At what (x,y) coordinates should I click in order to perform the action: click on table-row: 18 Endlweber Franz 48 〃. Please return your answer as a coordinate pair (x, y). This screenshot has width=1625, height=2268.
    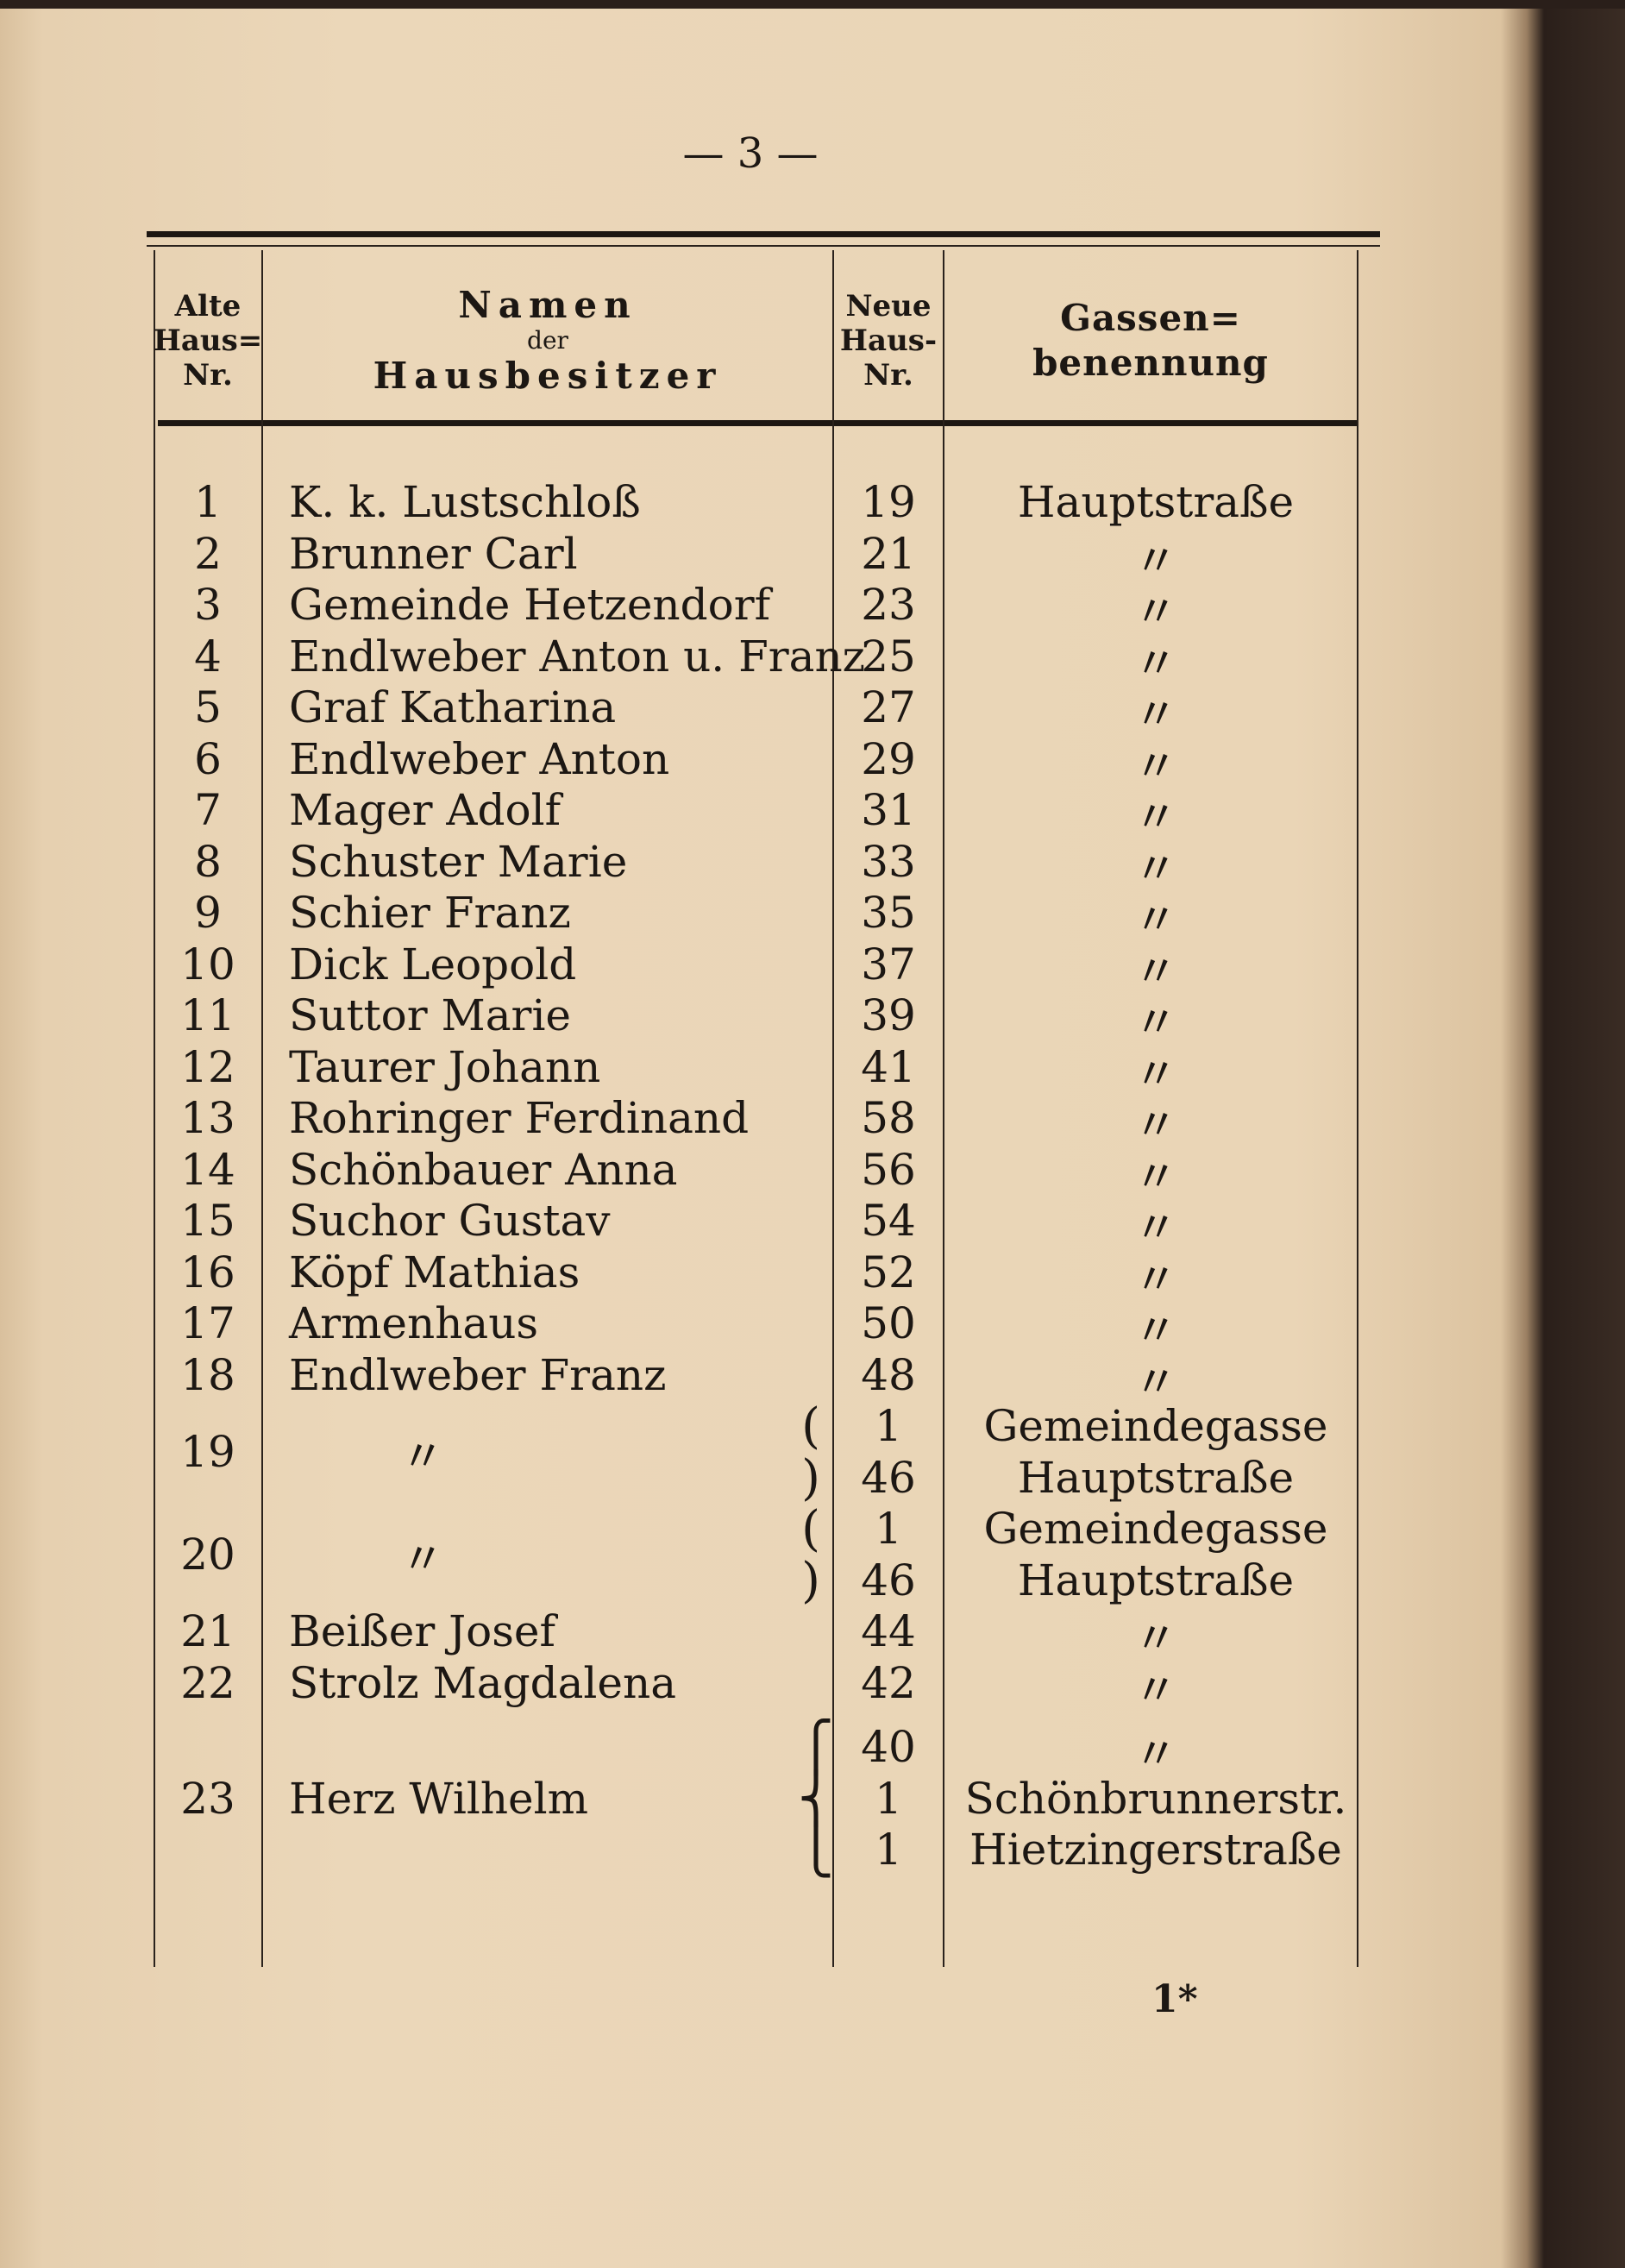
    Looking at the image, I should click on (813, 1378).